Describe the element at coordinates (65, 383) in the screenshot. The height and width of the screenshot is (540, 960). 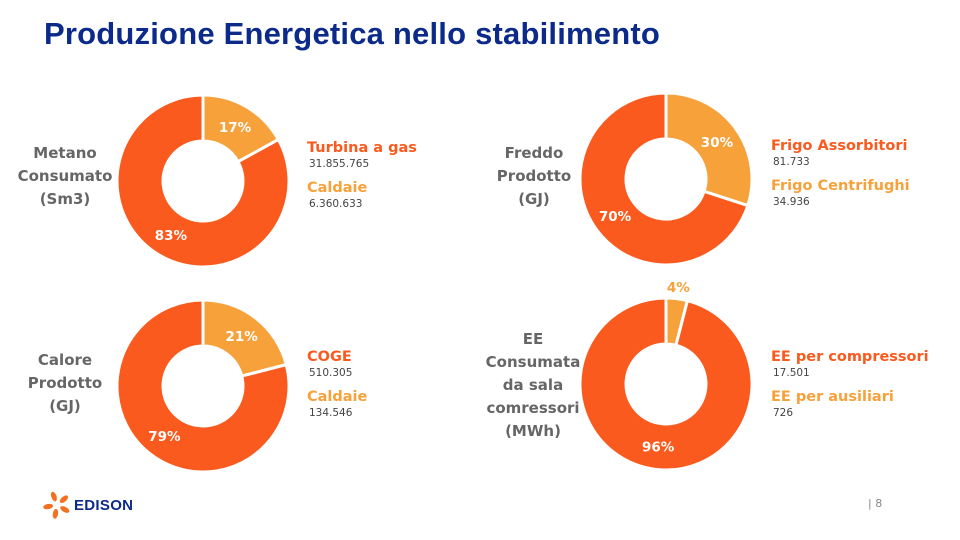
I see `chart-title-calore: Calore Prodotto (GJ)` at that location.